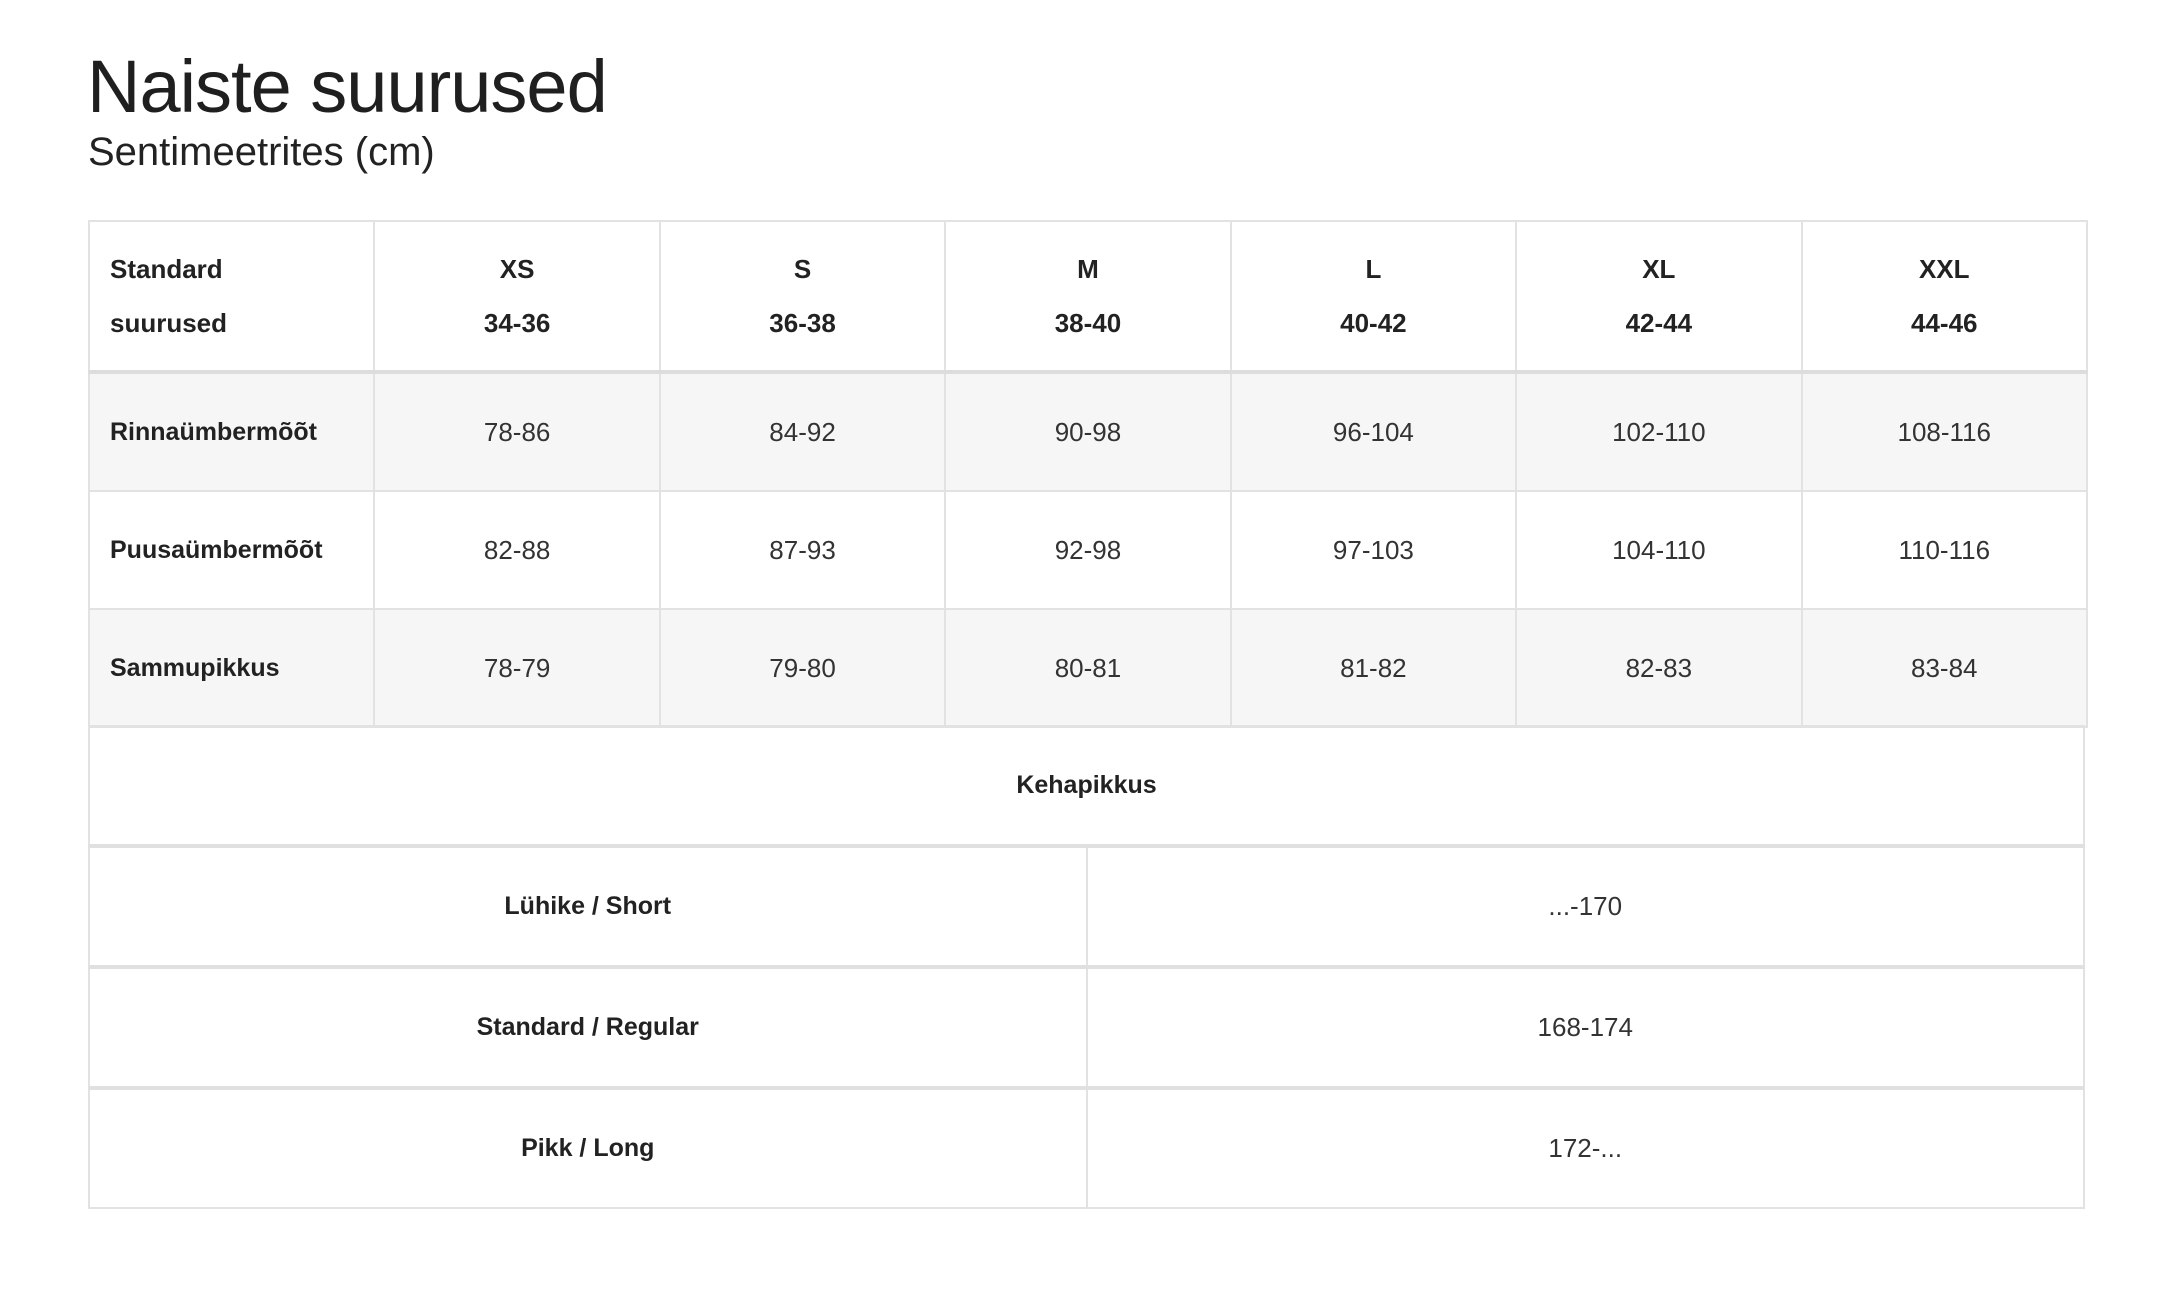 Image resolution: width=2174 pixels, height=1308 pixels. What do you see at coordinates (261, 152) in the screenshot?
I see `page-subtitle: Sentimeetrites (cm)` at bounding box center [261, 152].